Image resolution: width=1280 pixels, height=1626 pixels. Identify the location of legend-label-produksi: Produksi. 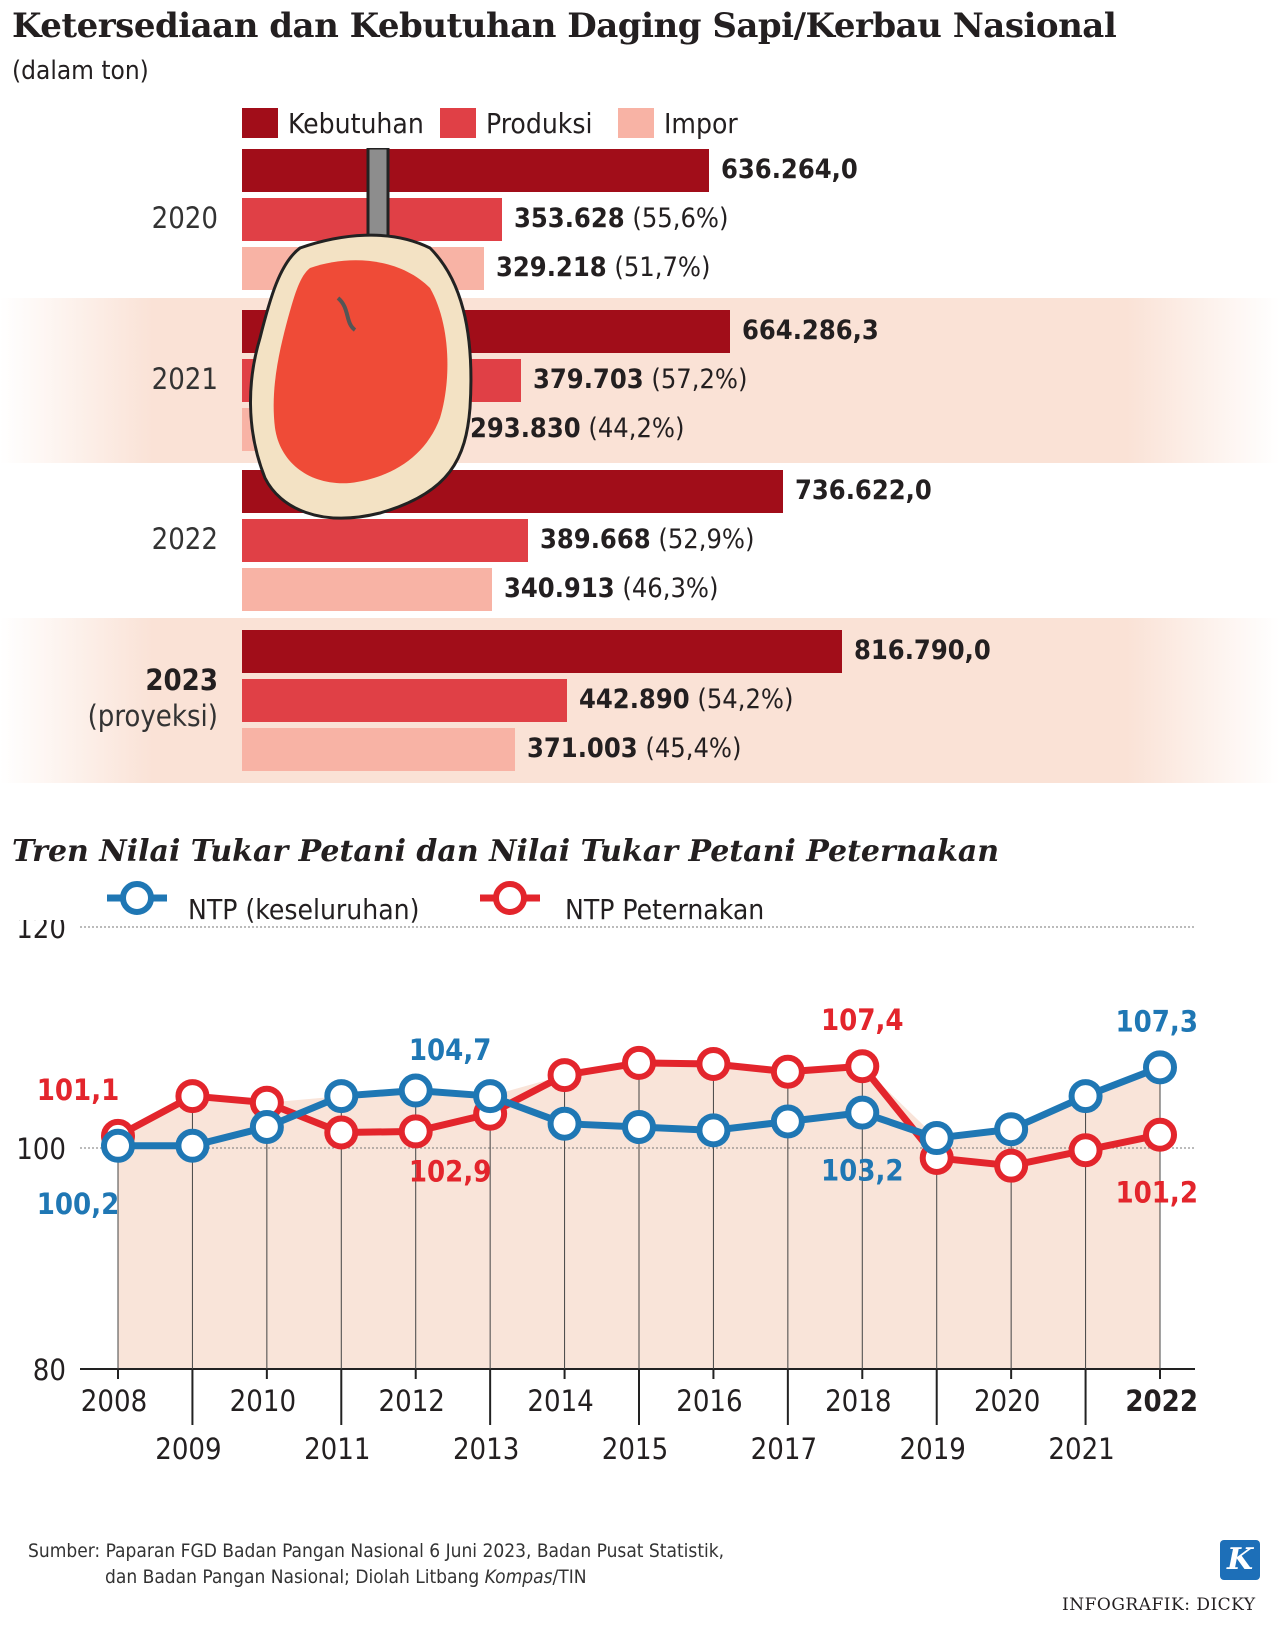
(539, 123).